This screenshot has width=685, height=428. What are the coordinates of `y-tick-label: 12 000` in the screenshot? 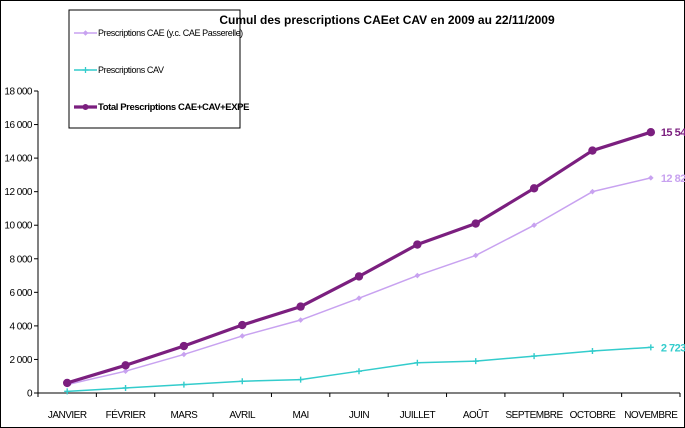 It's located at (18, 192).